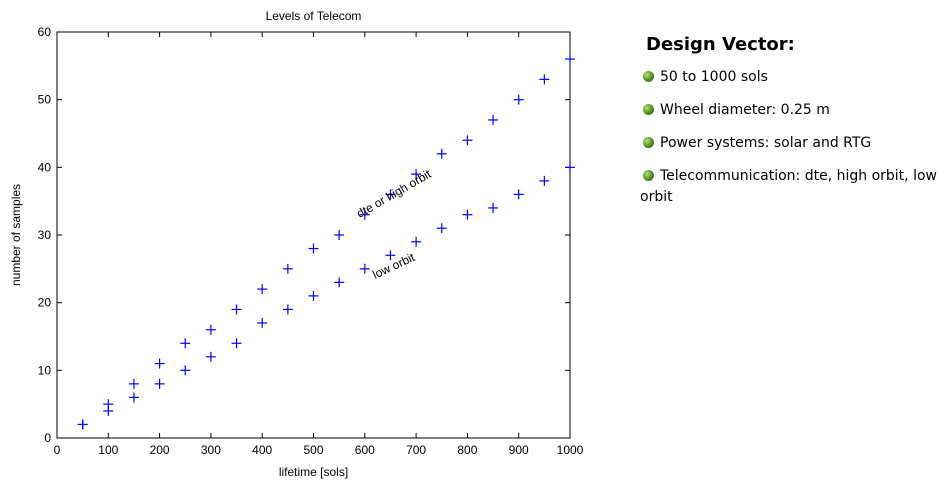 The image size is (938, 484). I want to click on x-tick-label: 100, so click(108, 450).